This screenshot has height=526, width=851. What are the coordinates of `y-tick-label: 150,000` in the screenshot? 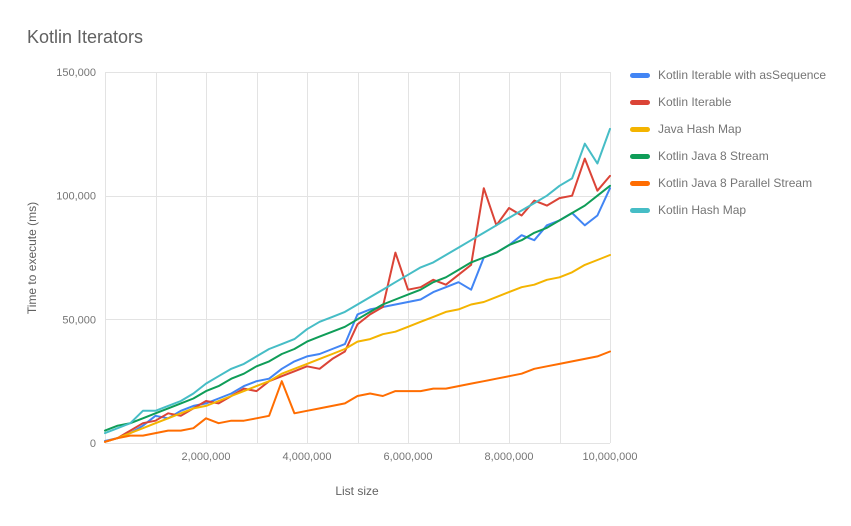 It's located at (76, 73).